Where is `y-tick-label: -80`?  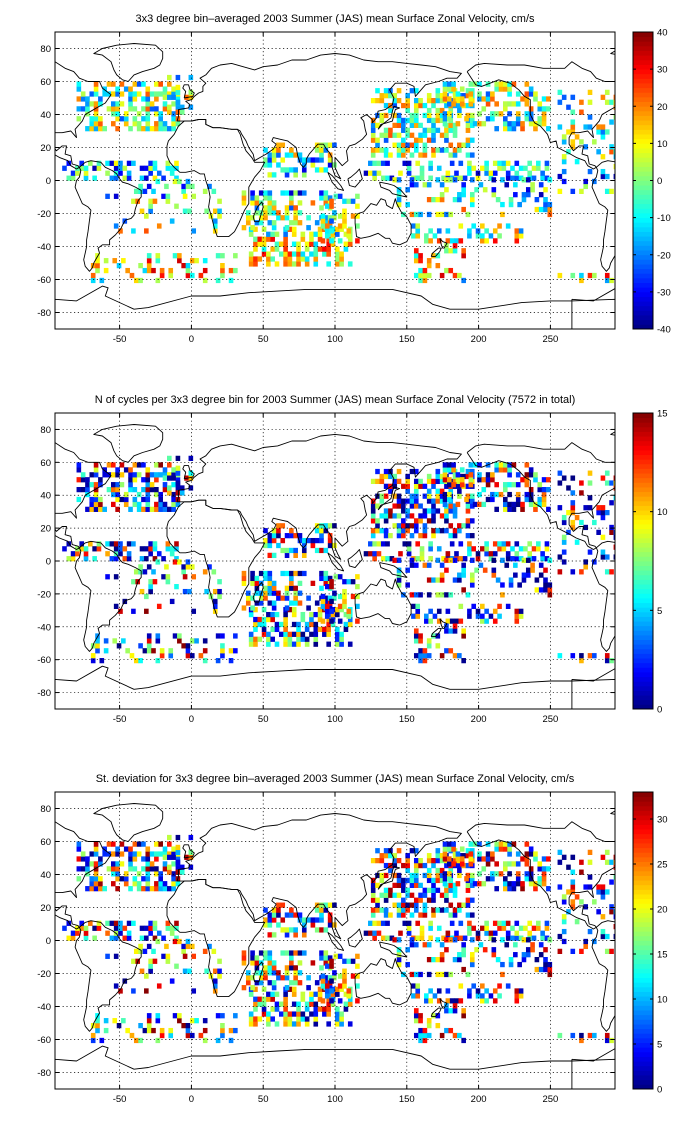
y-tick-label: -80 is located at coordinates (44, 1073).